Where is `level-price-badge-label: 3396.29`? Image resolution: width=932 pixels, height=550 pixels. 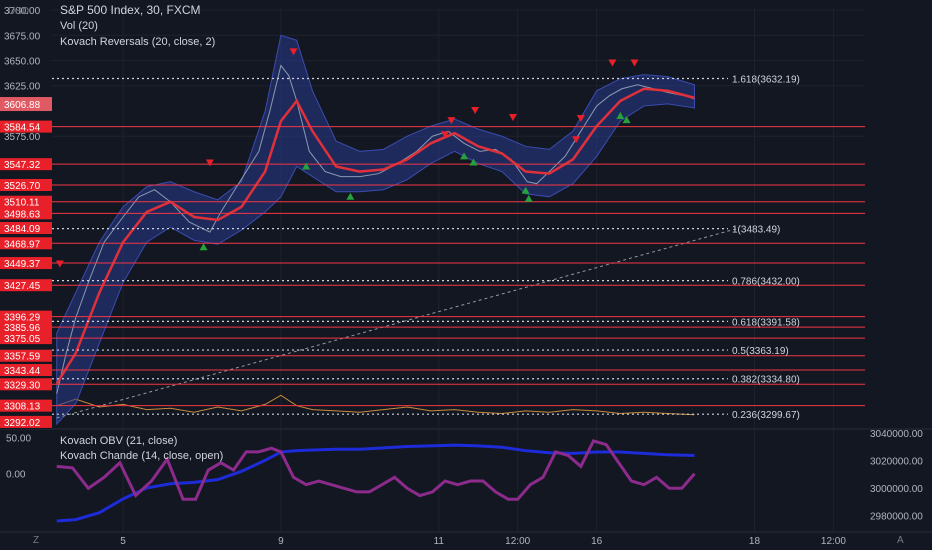
level-price-badge-label: 3396.29 is located at coordinates (22, 318).